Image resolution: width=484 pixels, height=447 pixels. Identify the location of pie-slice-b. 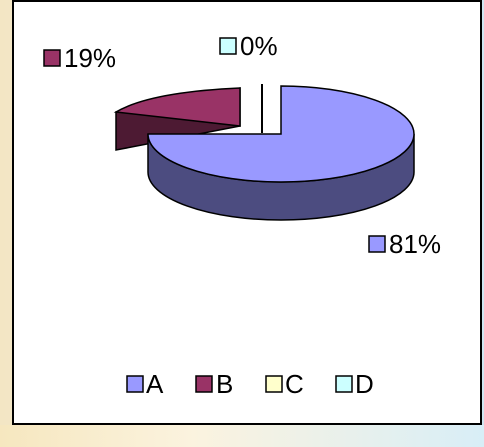
(177, 119).